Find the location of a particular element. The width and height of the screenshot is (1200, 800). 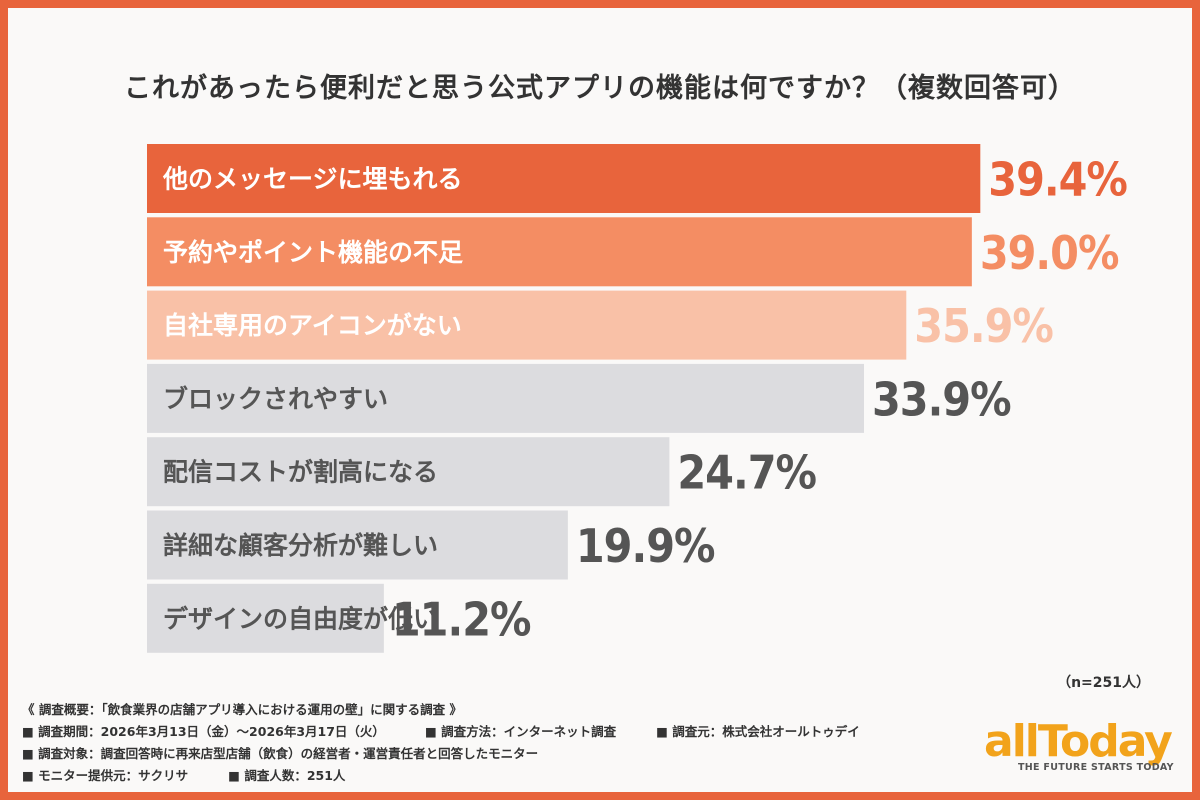

bar-label-7: デザインの自由度が低い is located at coordinates (300, 618).